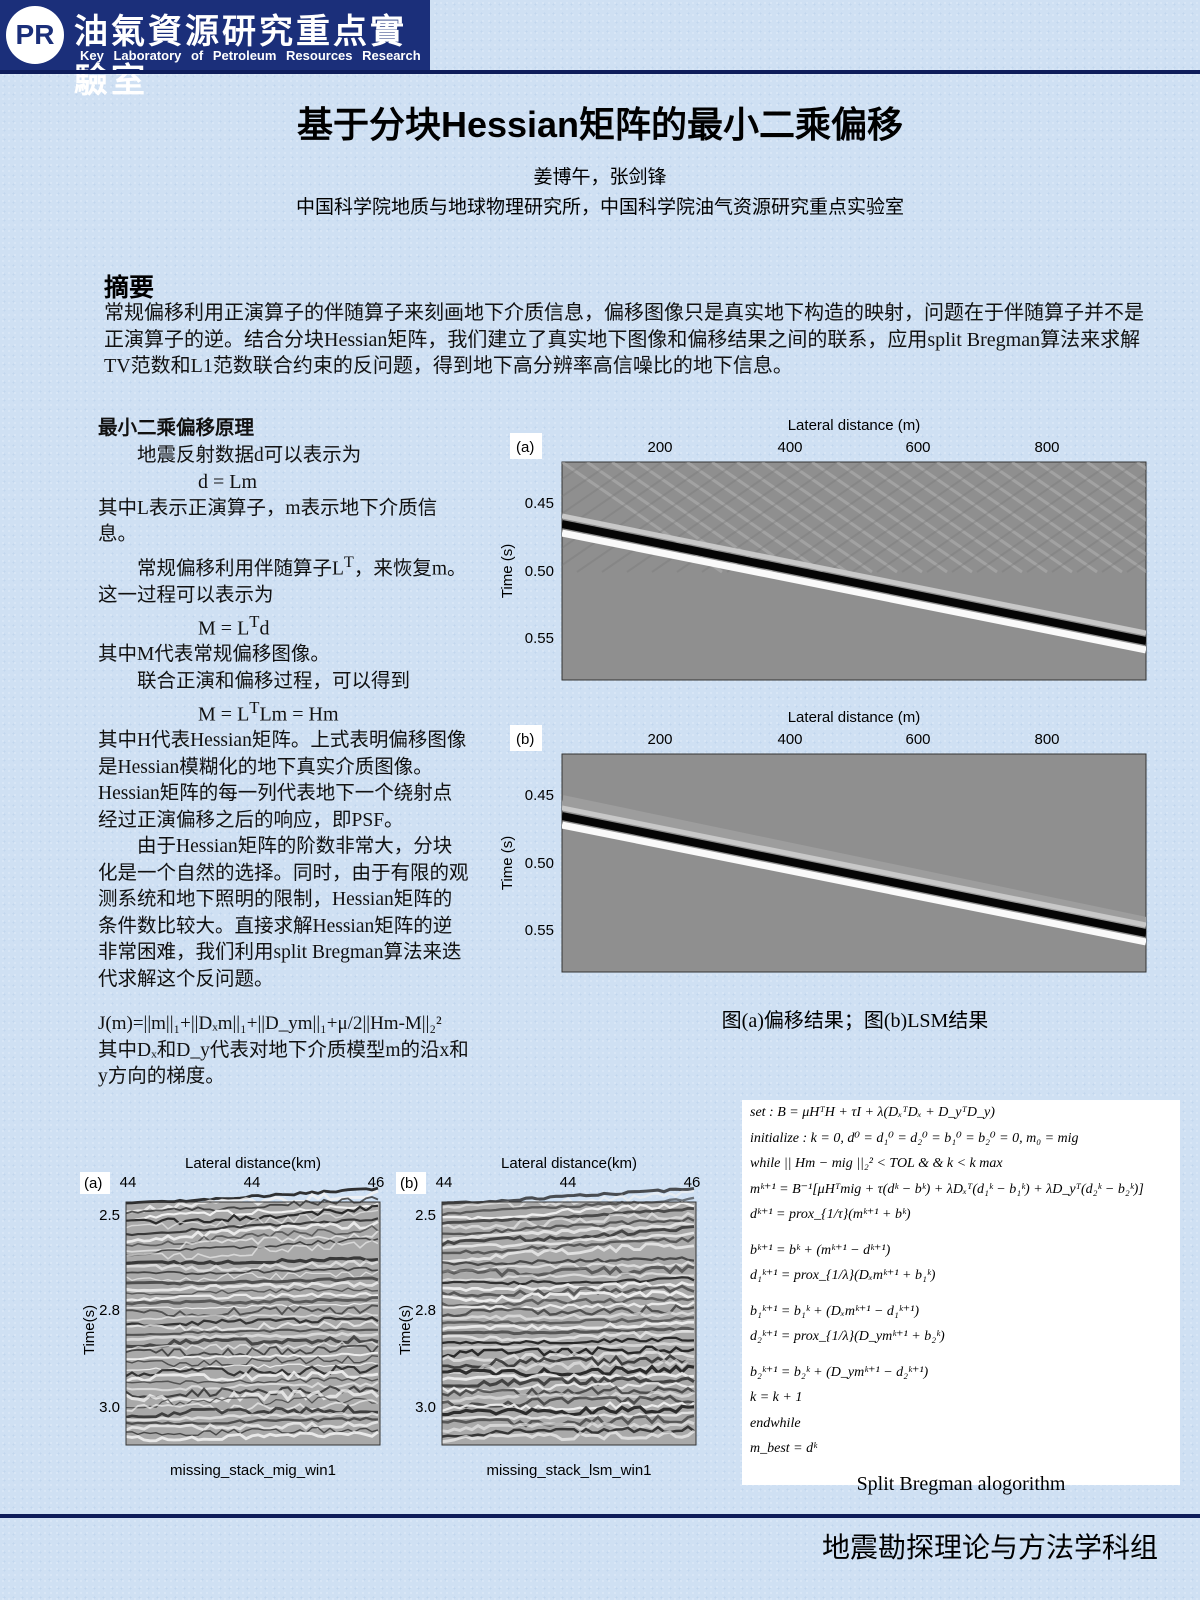 The height and width of the screenshot is (1600, 1200). What do you see at coordinates (274, 681) in the screenshot?
I see `paragraph: 联合正演和偏移过程，可以得到` at bounding box center [274, 681].